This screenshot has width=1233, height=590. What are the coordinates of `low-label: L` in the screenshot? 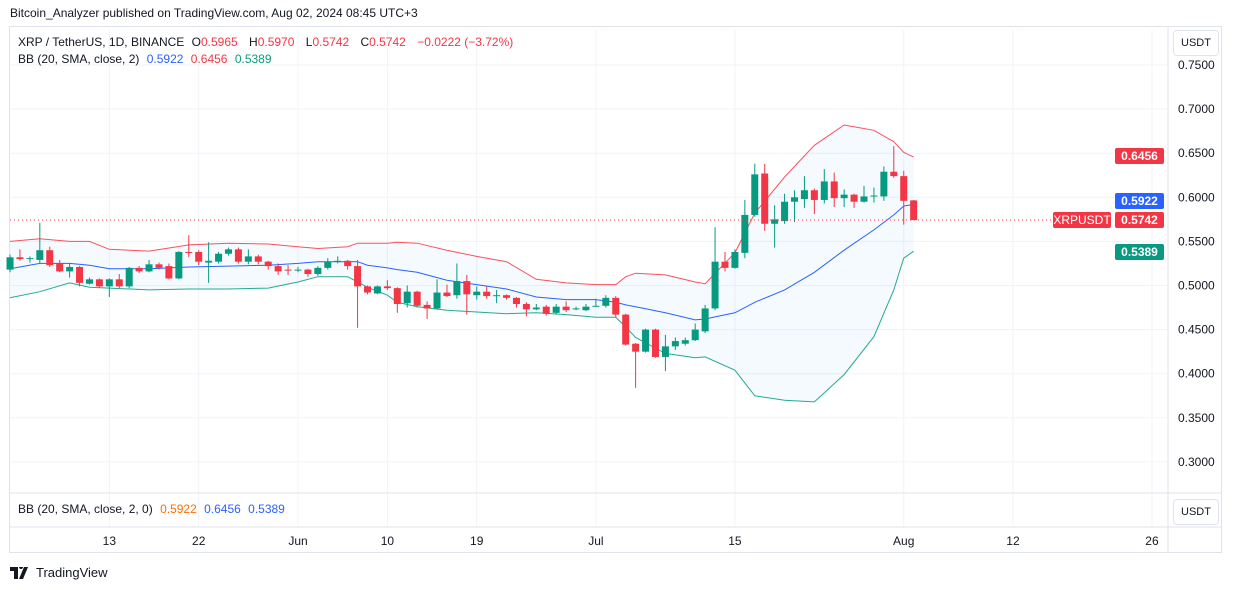 It's located at (309, 42).